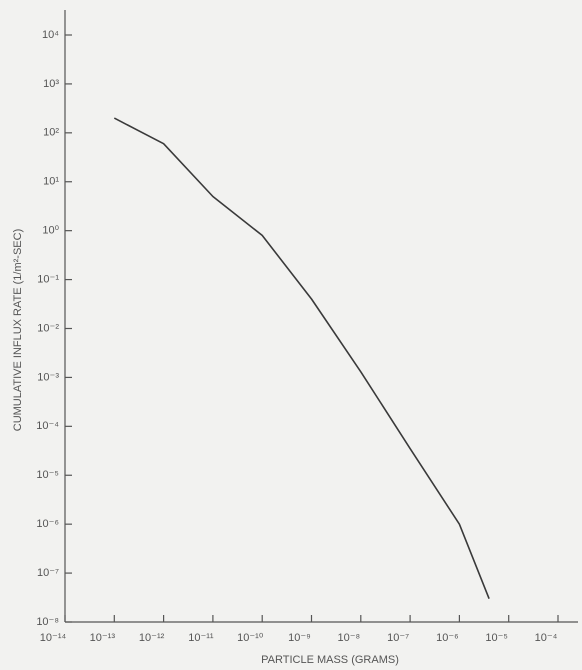 This screenshot has width=582, height=670. I want to click on x-axis-label: PARTICLE MASS (GRAMS), so click(330, 660).